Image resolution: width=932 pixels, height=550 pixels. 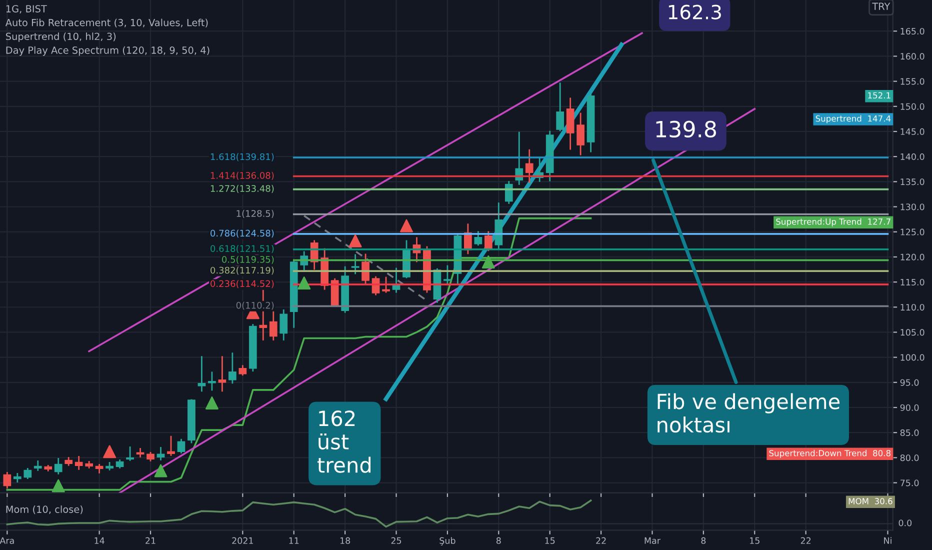 I want to click on annotation: Fib ve dengeleme noktası, so click(x=749, y=413).